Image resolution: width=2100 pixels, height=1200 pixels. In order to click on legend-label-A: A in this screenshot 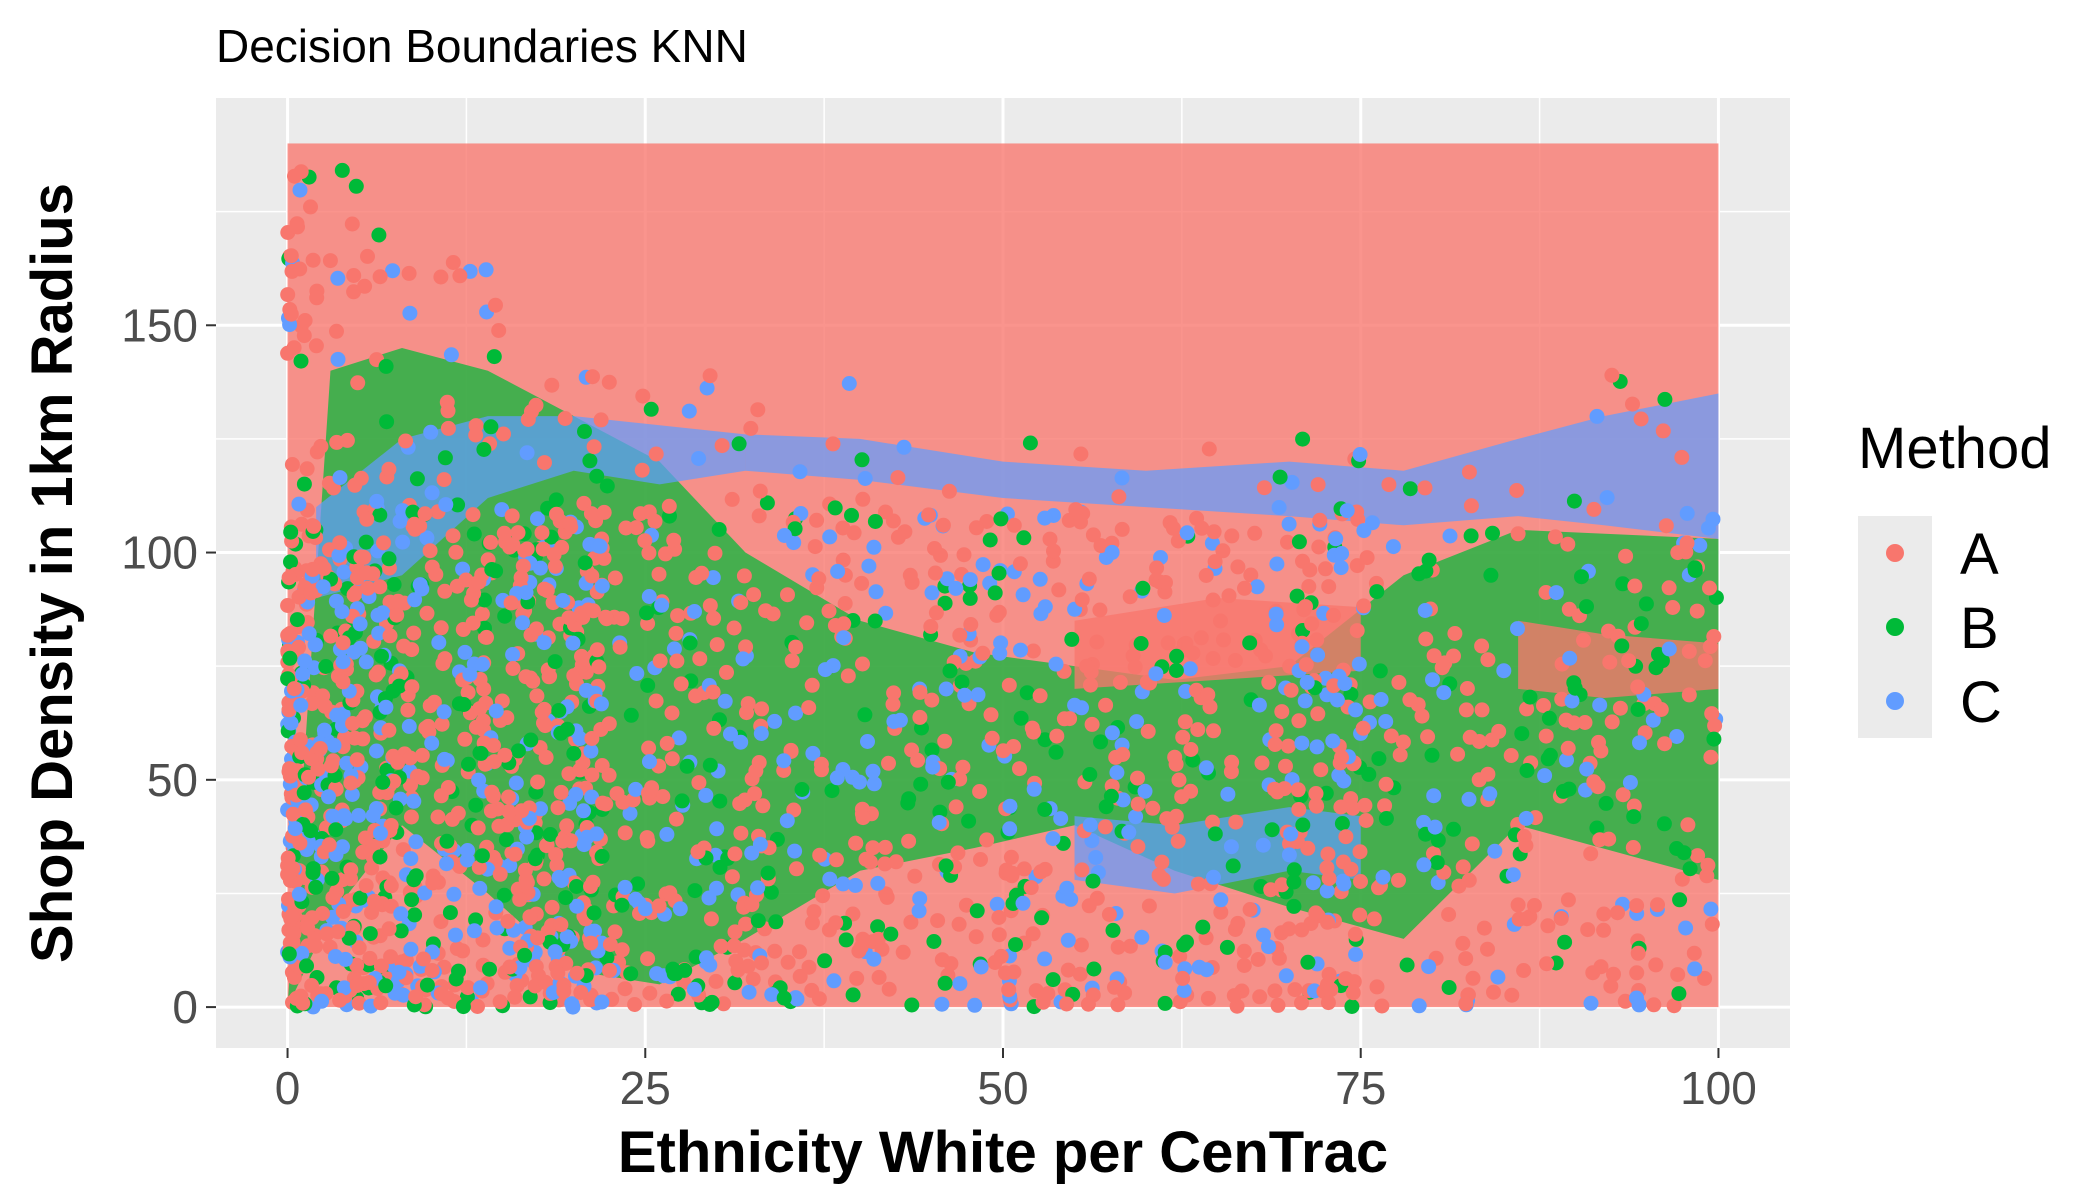, I will do `click(1979, 554)`.